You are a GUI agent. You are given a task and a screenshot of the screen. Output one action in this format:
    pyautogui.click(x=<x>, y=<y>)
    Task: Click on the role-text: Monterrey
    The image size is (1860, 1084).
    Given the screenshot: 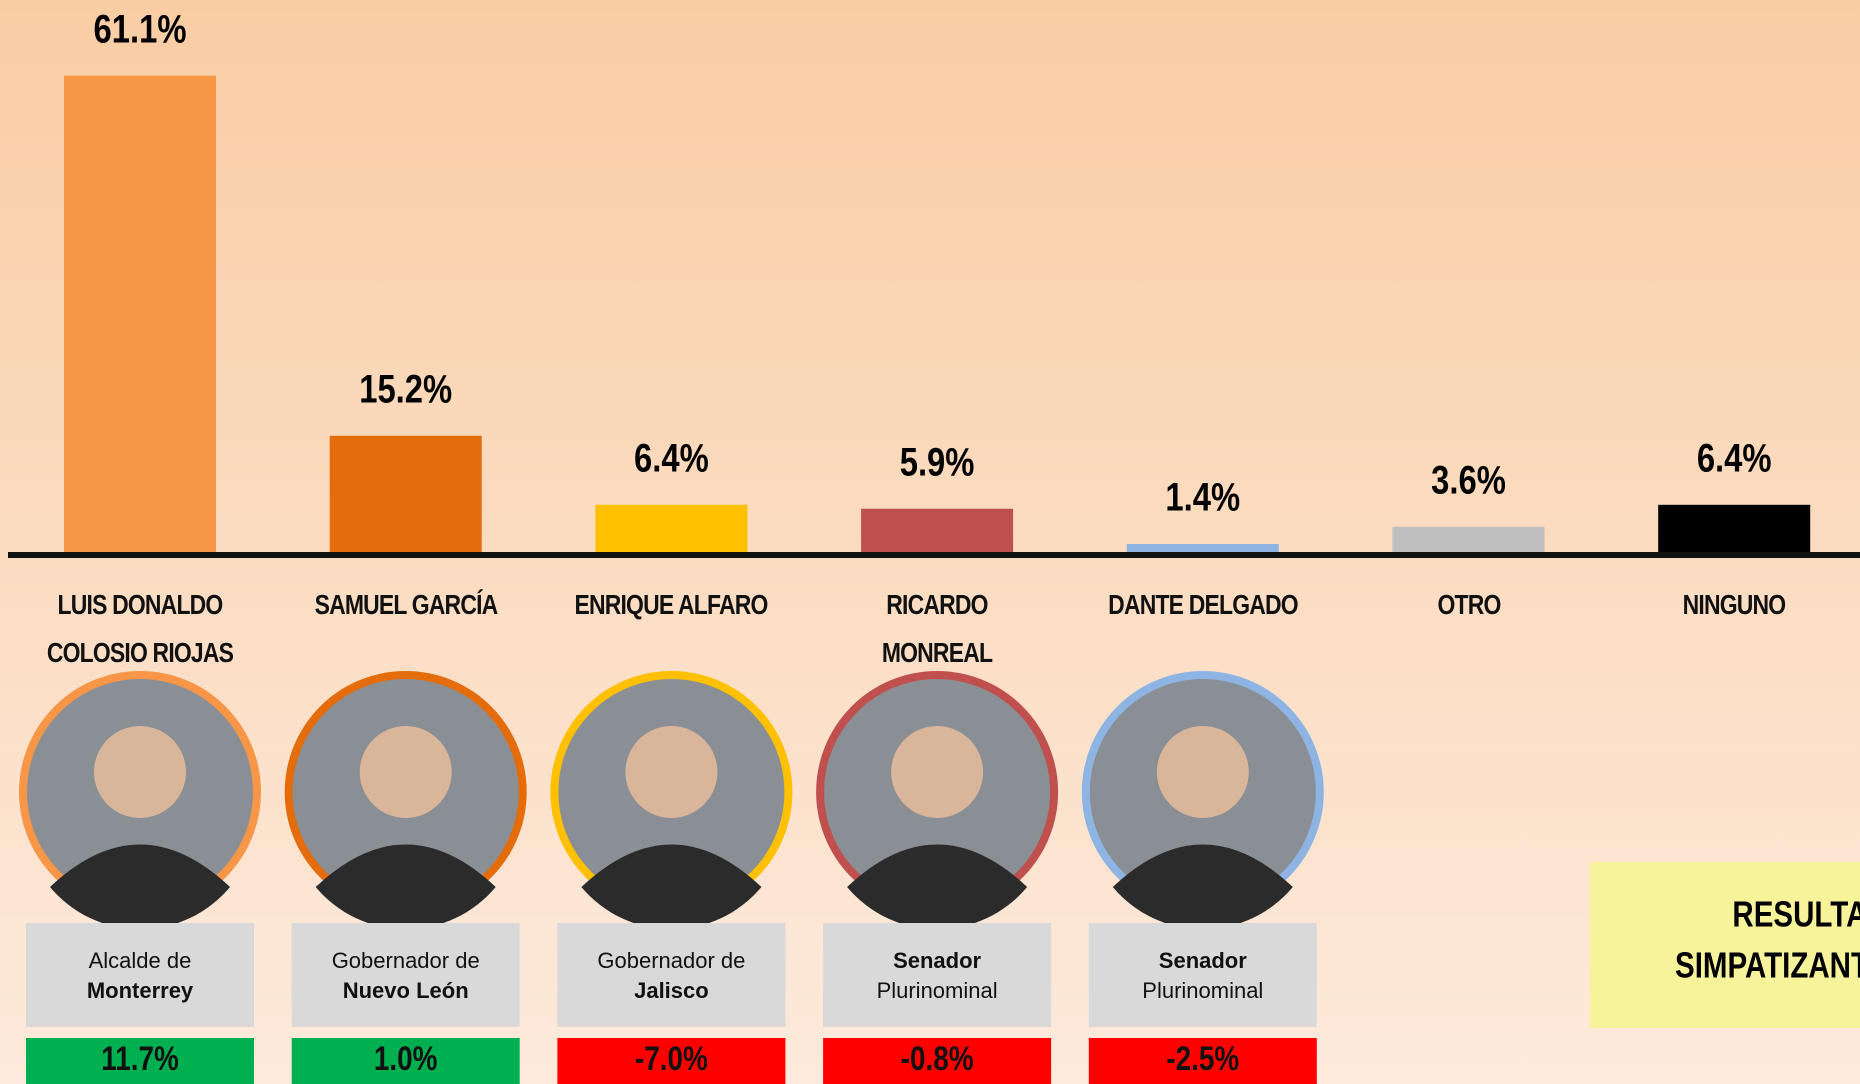 What is the action you would take?
    pyautogui.click(x=140, y=990)
    